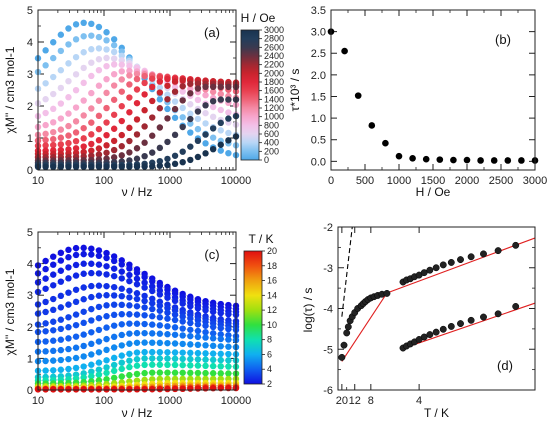 This screenshot has height=428, width=550. I want to click on colorbar-tick-label: 1400, so click(274, 99).